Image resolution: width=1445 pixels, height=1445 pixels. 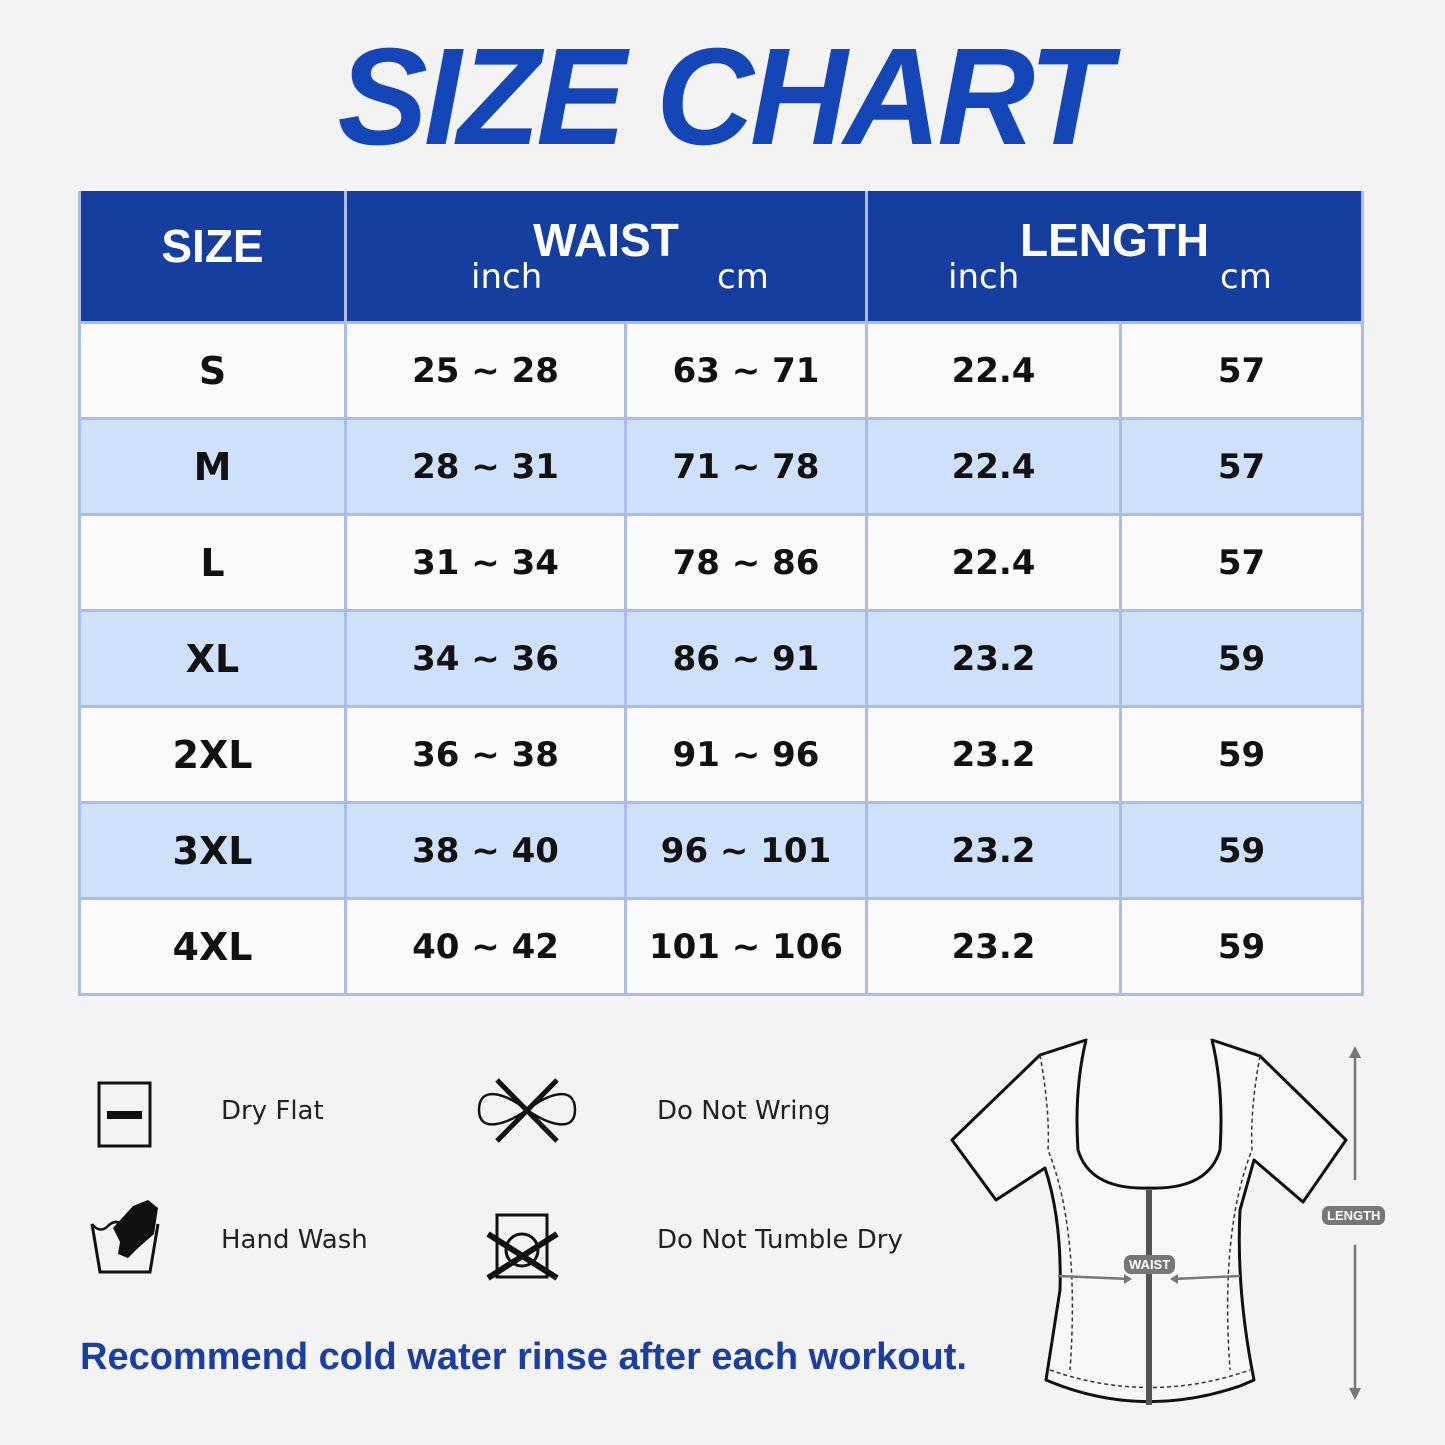 What do you see at coordinates (527, 1110) in the screenshot?
I see `do-not-wring-icon` at bounding box center [527, 1110].